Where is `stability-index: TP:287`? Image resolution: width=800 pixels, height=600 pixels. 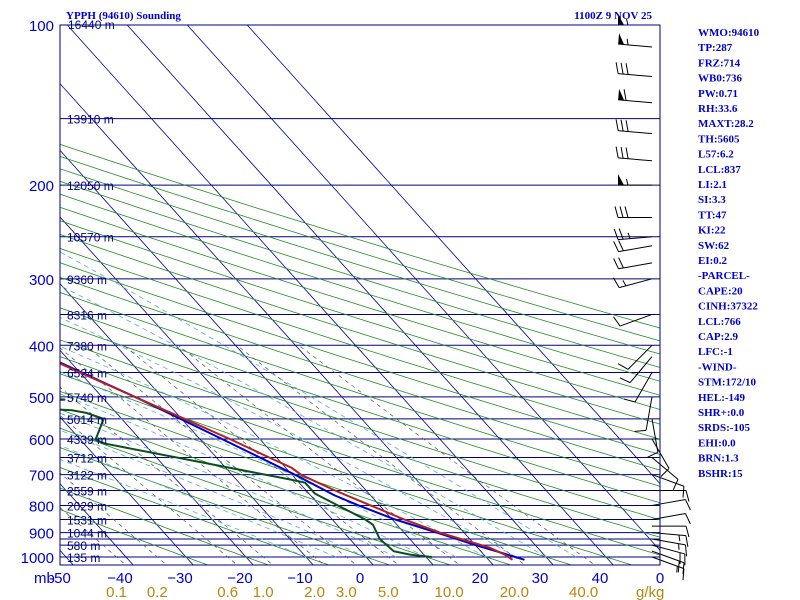
stability-index: TP:287 is located at coordinates (715, 48).